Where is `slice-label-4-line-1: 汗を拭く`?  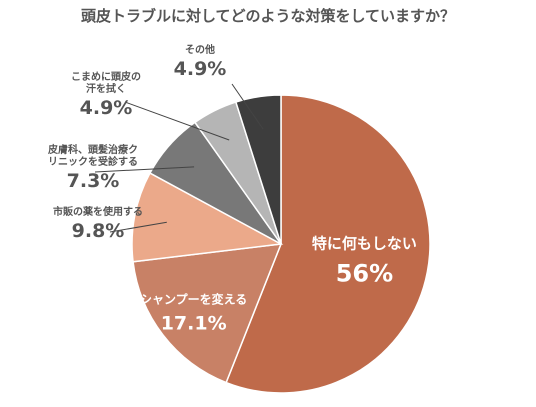 slice-label-4-line-1: 汗を拭く is located at coordinates (106, 88).